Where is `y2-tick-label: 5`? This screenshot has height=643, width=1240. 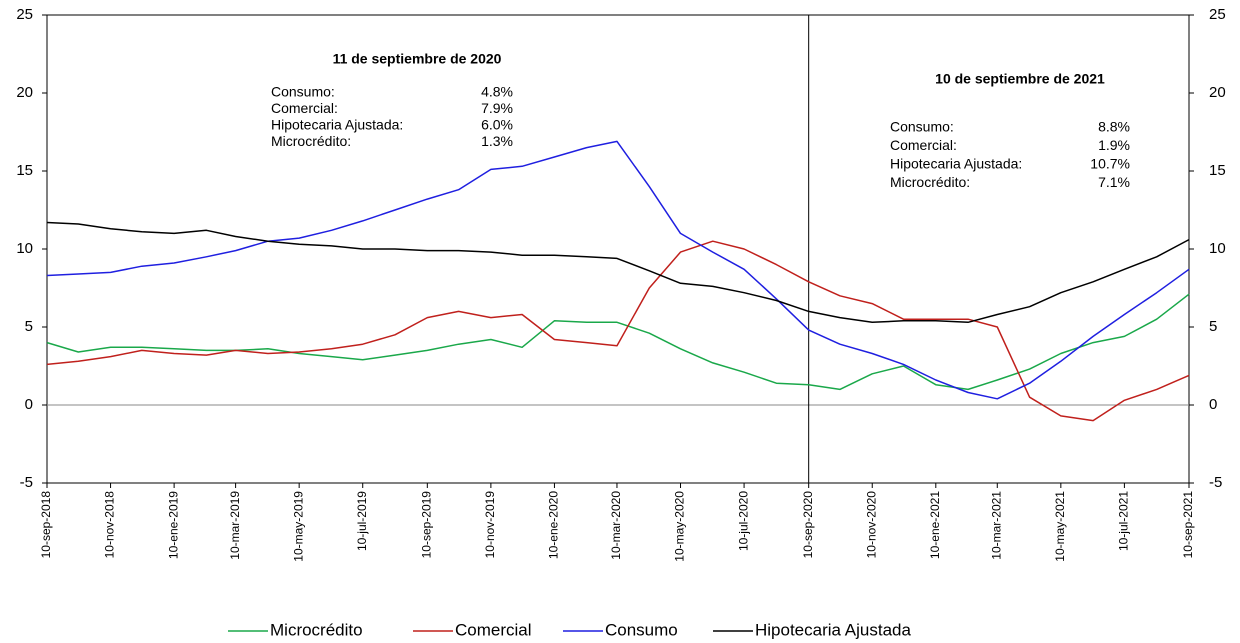
y2-tick-label: 5 is located at coordinates (1213, 326).